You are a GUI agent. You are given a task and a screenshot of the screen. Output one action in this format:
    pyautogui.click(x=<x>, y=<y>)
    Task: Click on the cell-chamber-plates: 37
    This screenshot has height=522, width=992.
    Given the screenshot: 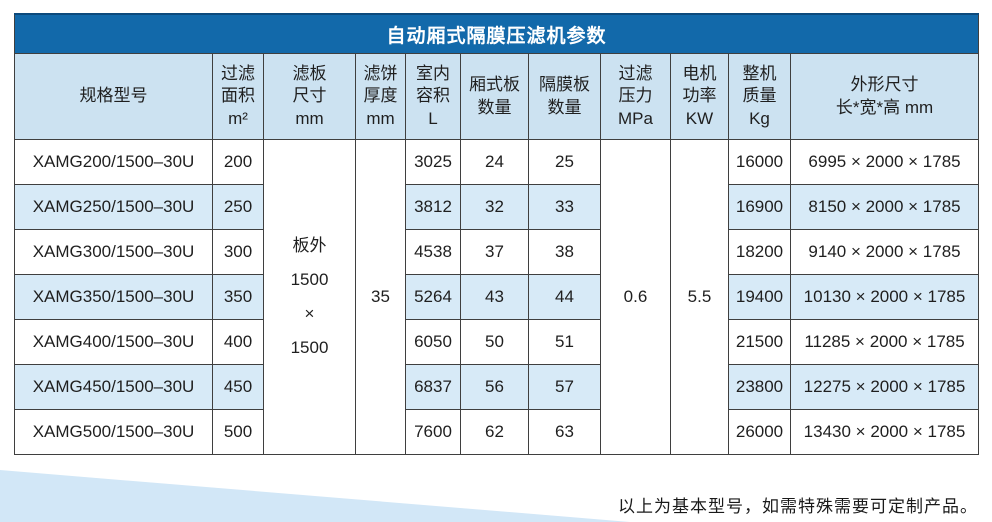 What is the action you would take?
    pyautogui.click(x=494, y=252)
    